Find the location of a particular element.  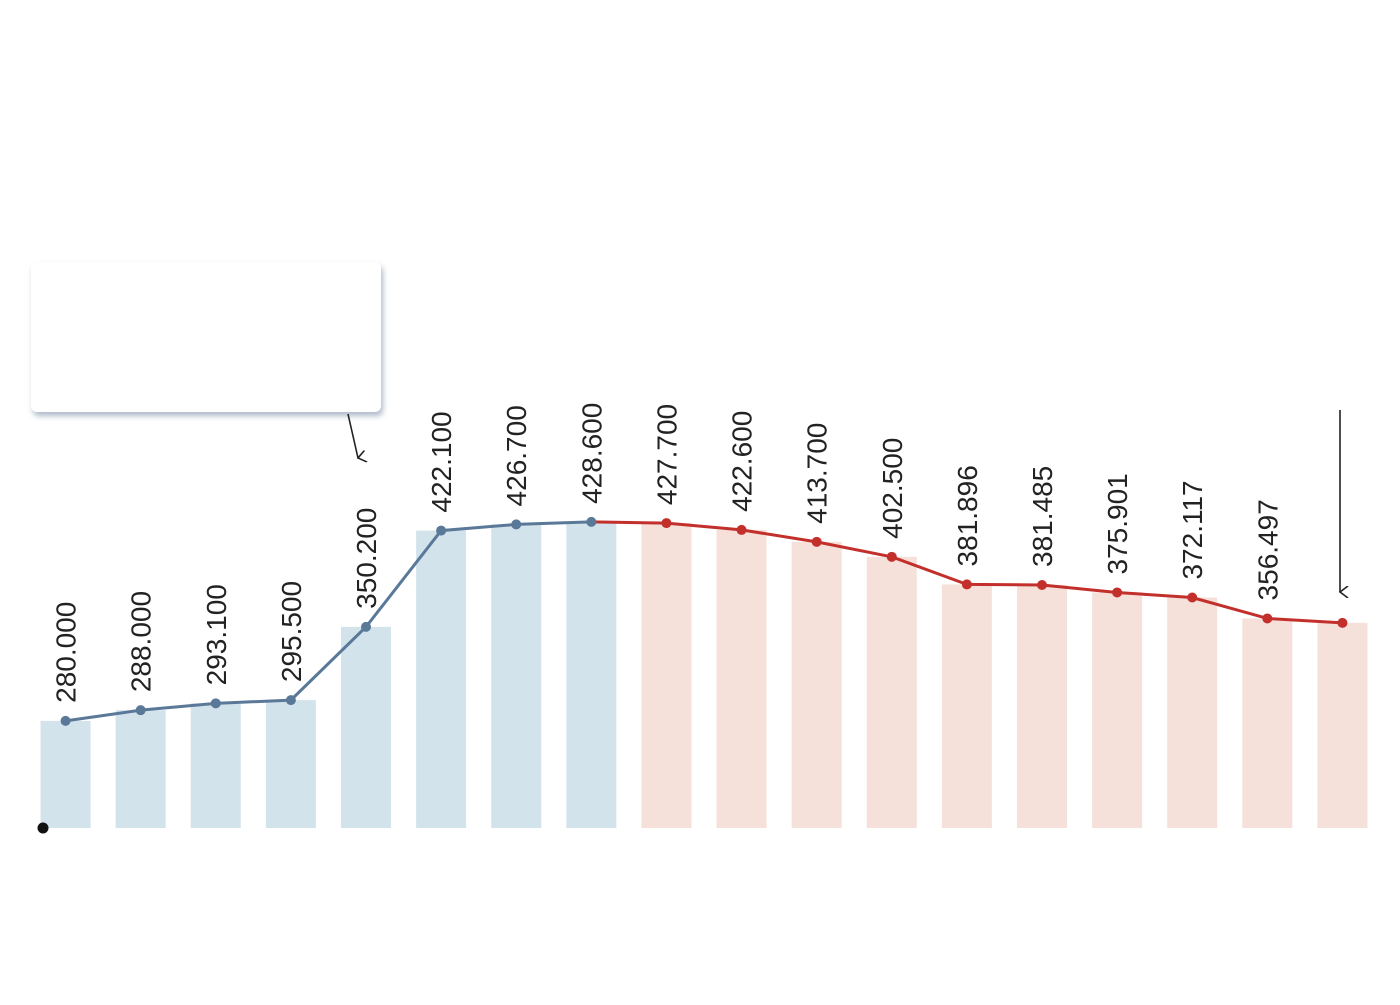

line is located at coordinates (328, 621).